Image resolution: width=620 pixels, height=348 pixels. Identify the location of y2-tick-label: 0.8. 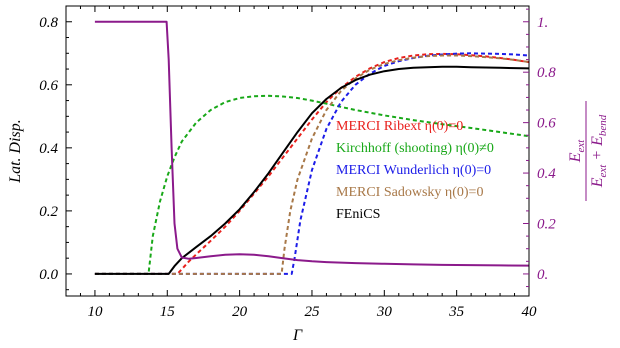
(546, 73).